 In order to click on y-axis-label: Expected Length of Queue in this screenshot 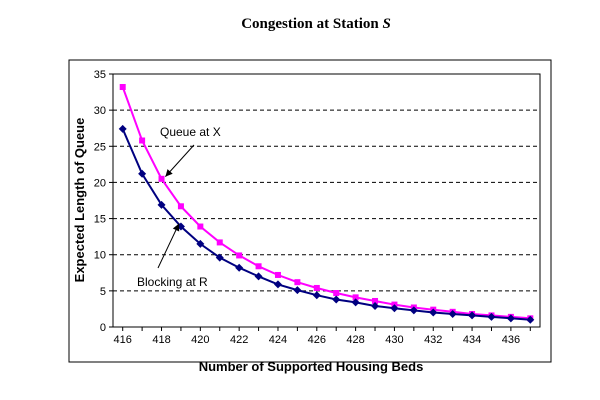, I will do `click(79, 200)`.